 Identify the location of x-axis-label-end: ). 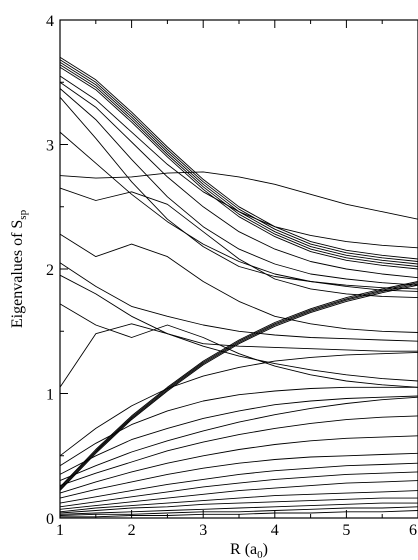
(265, 549).